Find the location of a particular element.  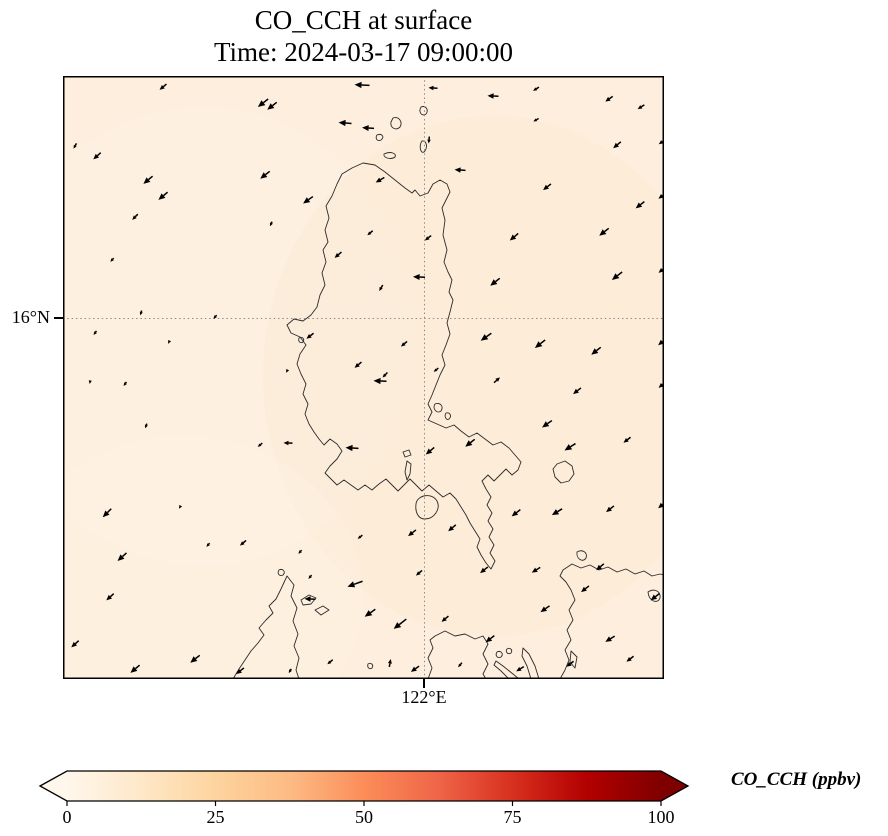

lon-tick-mark is located at coordinates (424, 683).